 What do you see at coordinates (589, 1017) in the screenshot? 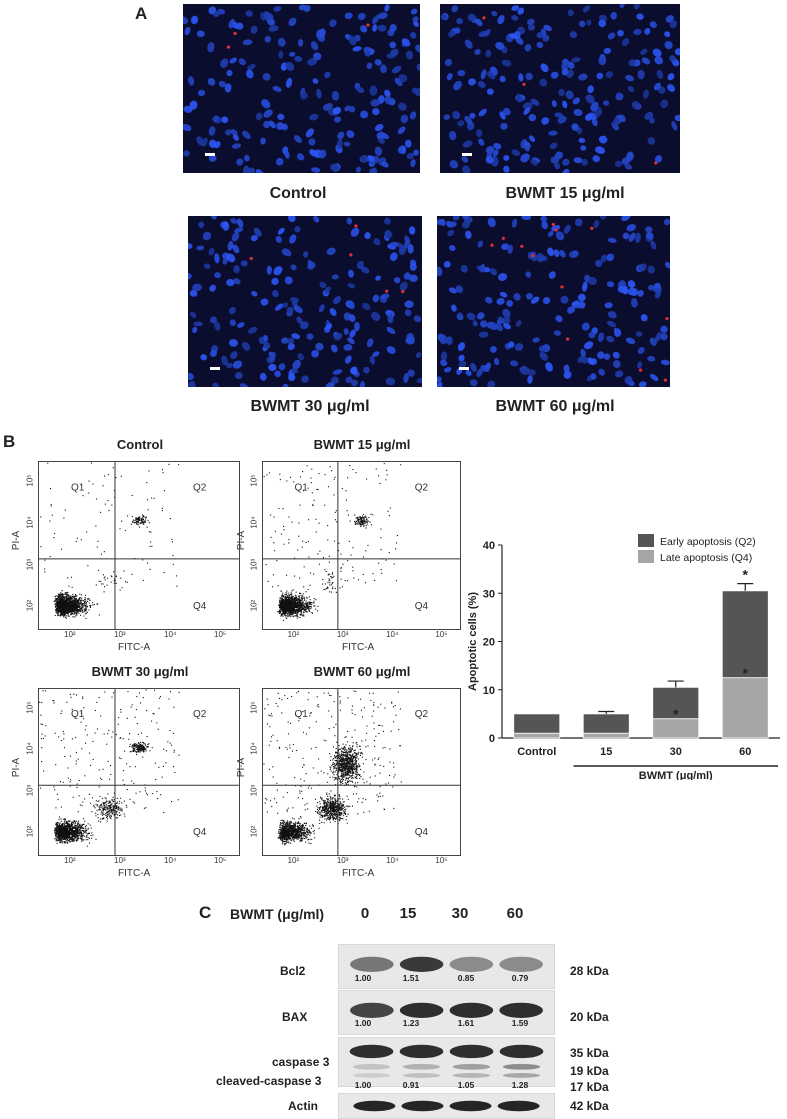
I see `kda-bax: 20 kDa` at bounding box center [589, 1017].